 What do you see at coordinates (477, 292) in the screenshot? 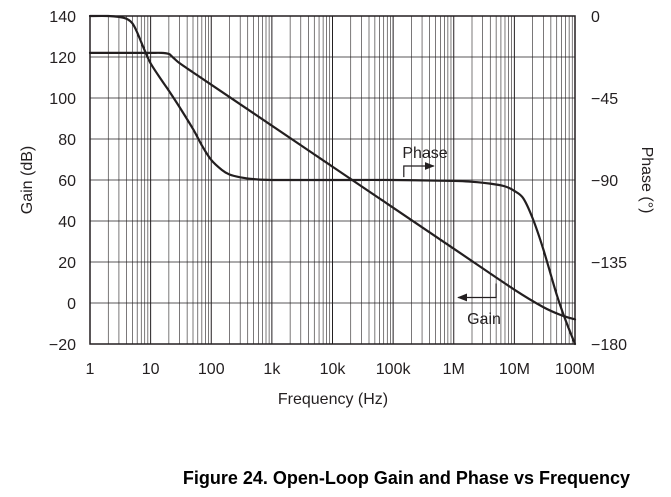
I see `gain-annotation-arrow` at bounding box center [477, 292].